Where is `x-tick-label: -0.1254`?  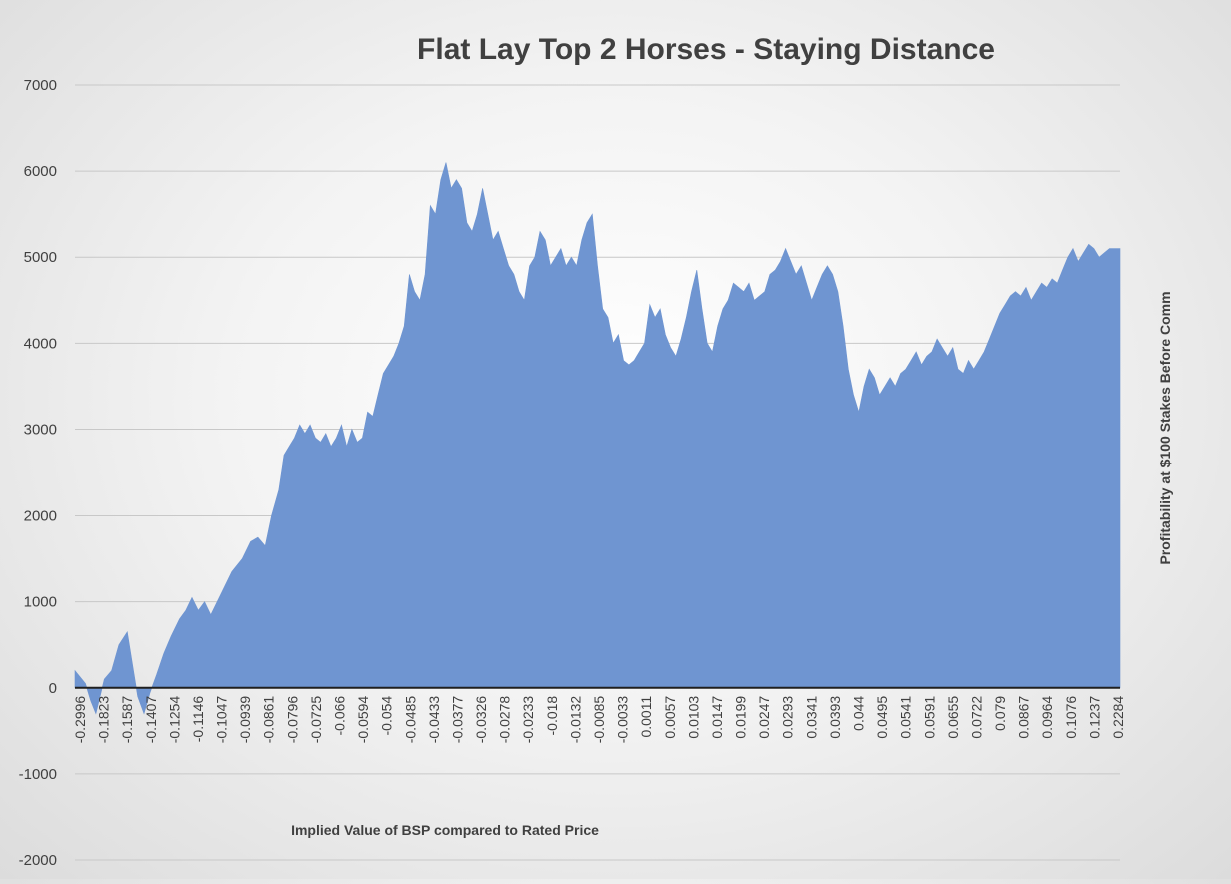 x-tick-label: -0.1254 is located at coordinates (174, 720).